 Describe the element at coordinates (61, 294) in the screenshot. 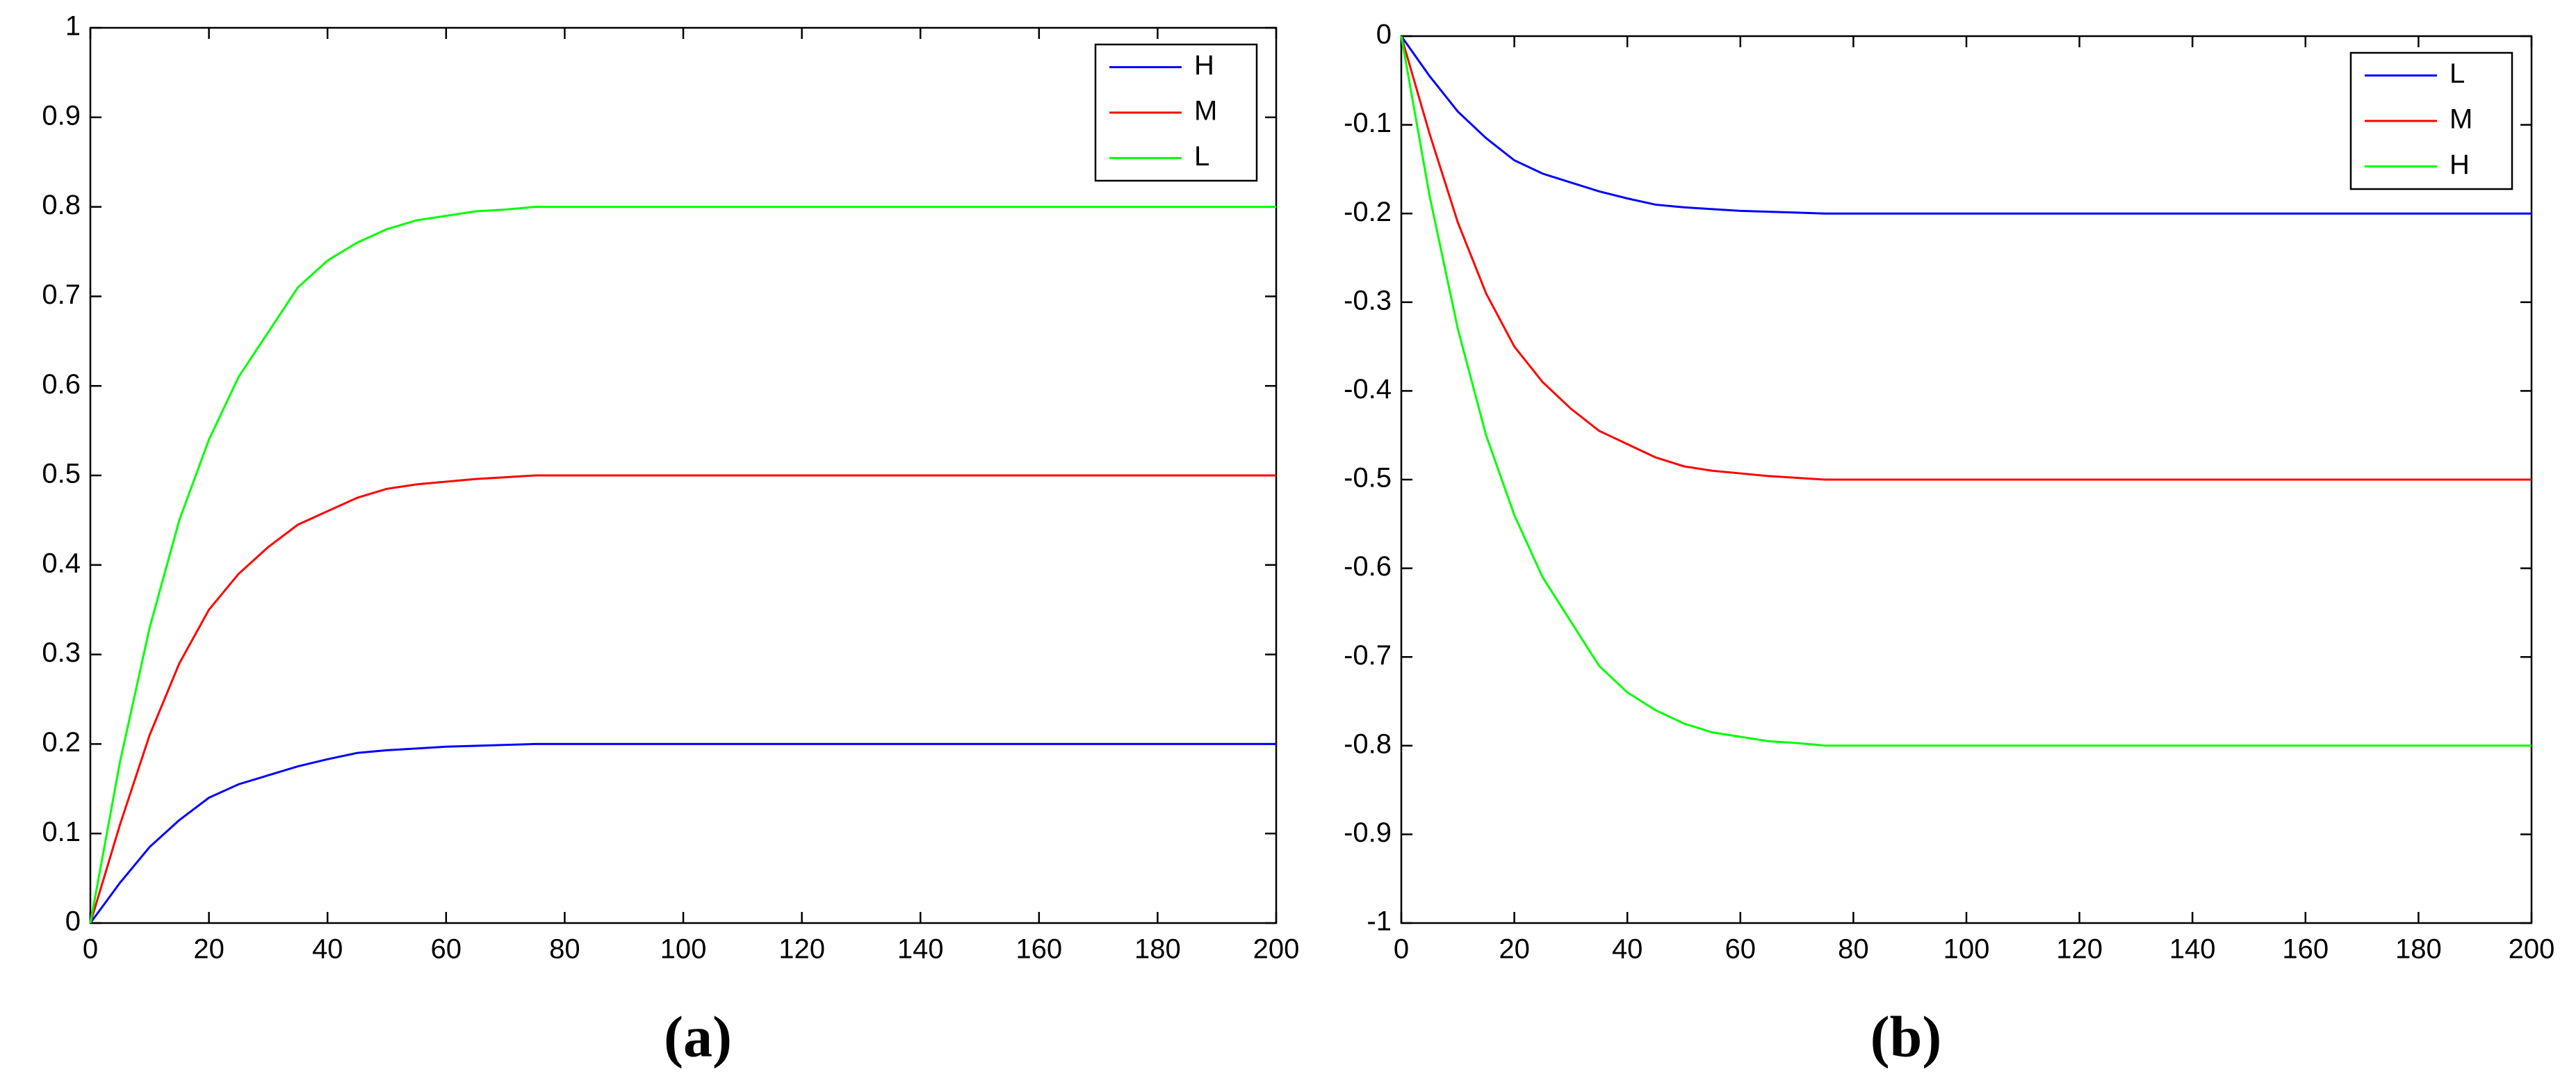

I see `y-tick-label: 0.7` at that location.